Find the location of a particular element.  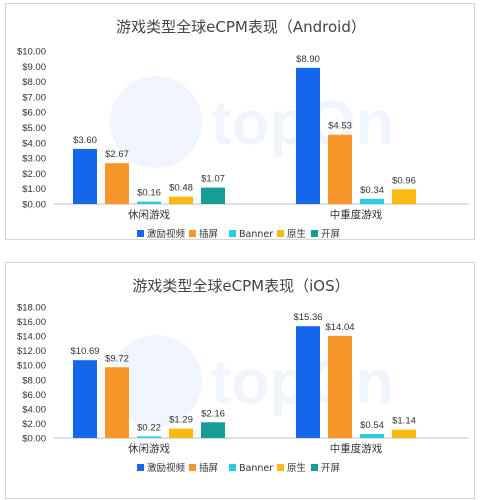

data-label: $0.48 is located at coordinates (181, 188).